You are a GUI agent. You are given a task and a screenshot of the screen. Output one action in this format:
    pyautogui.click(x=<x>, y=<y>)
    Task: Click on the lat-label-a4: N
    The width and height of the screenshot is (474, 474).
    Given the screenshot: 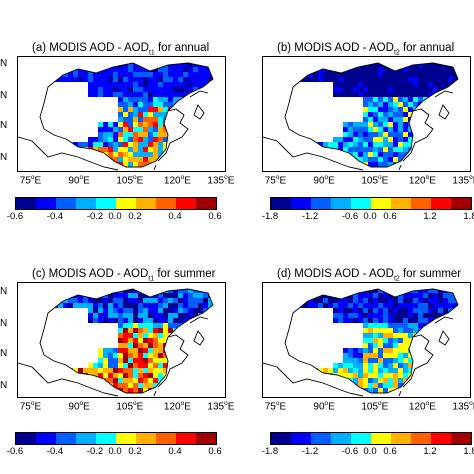 What is the action you would take?
    pyautogui.click(x=4, y=157)
    